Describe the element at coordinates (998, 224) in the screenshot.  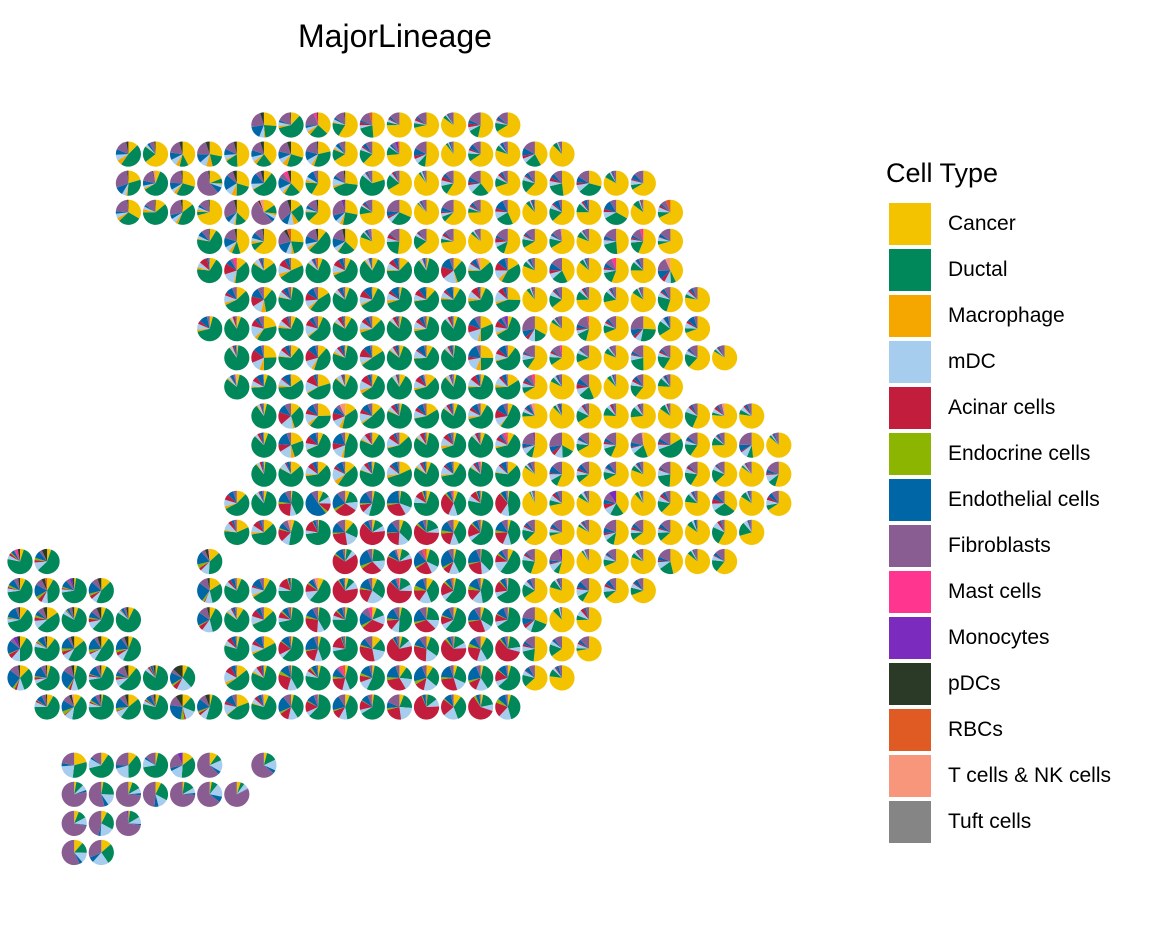
I see `legend-item: Cancer` at that location.